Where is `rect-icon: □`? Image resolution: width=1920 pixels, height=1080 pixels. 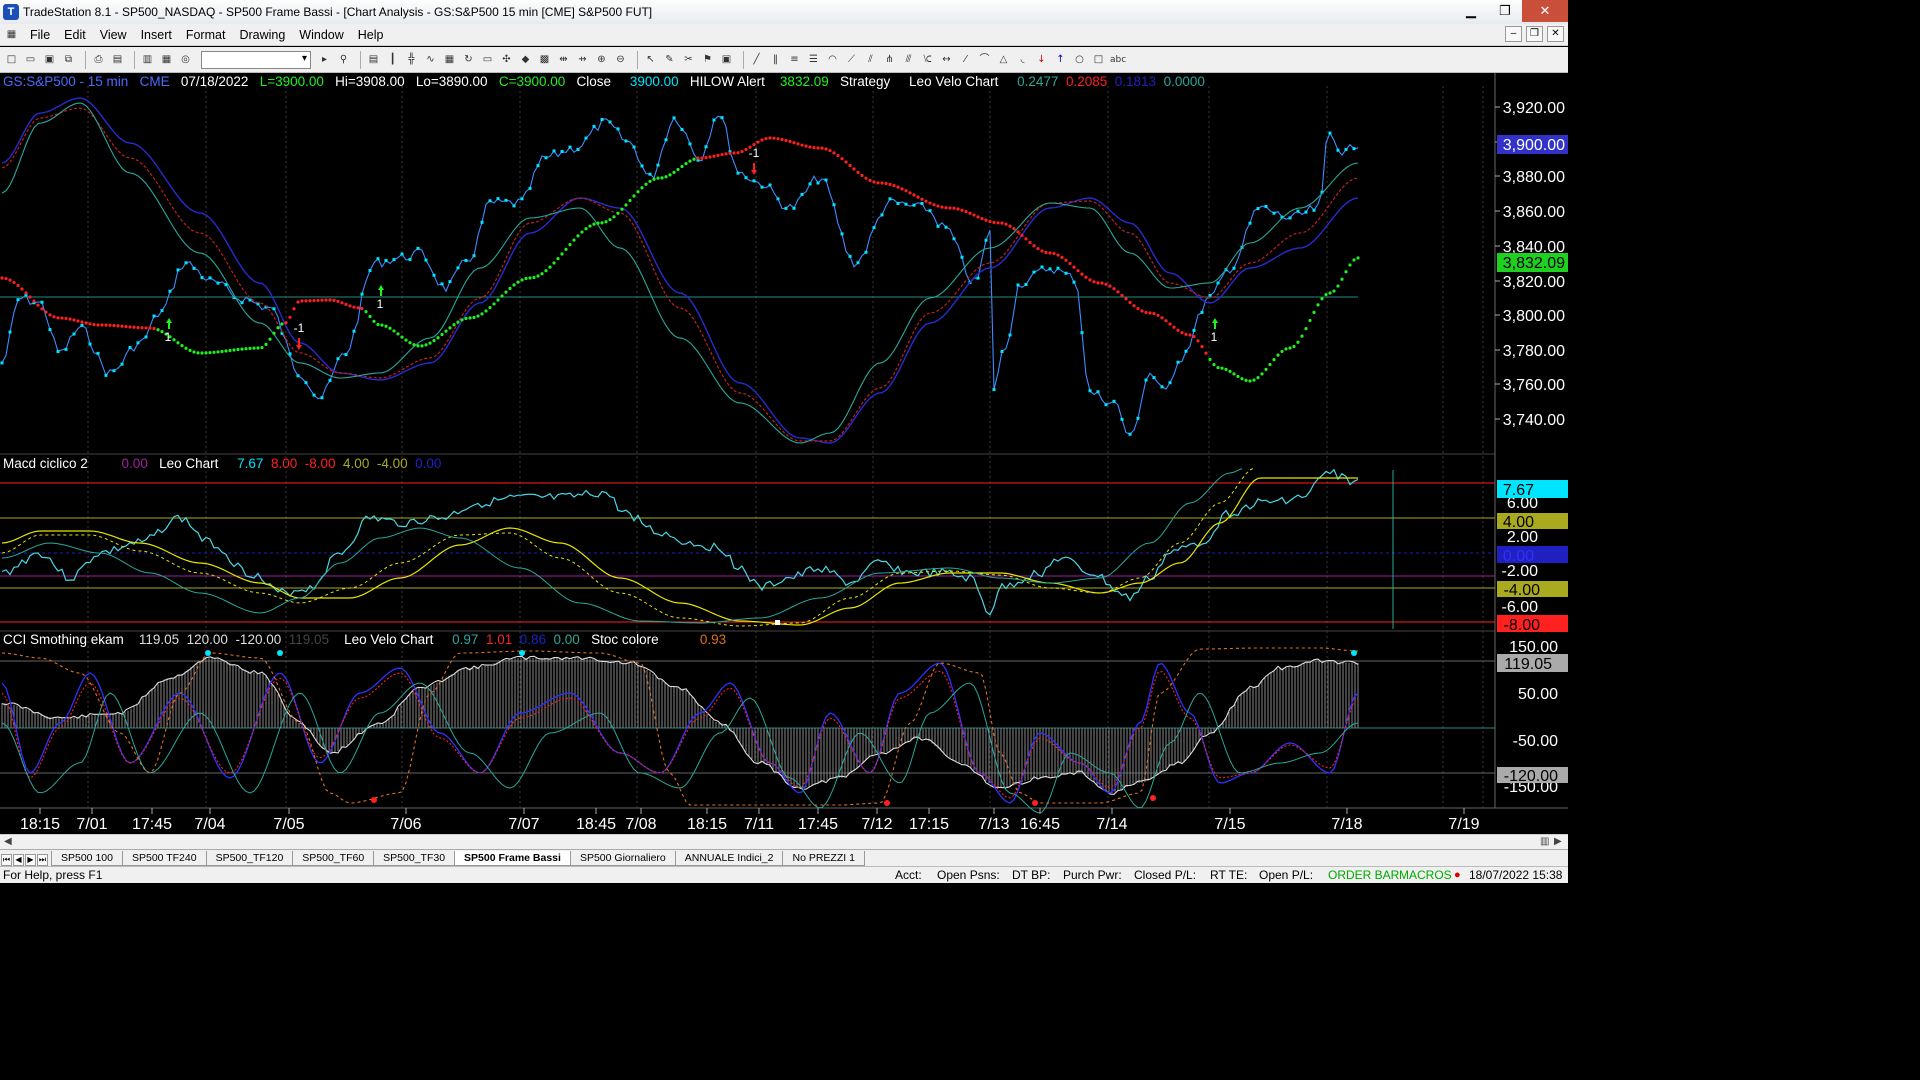
rect-icon: □ is located at coordinates (1098, 59).